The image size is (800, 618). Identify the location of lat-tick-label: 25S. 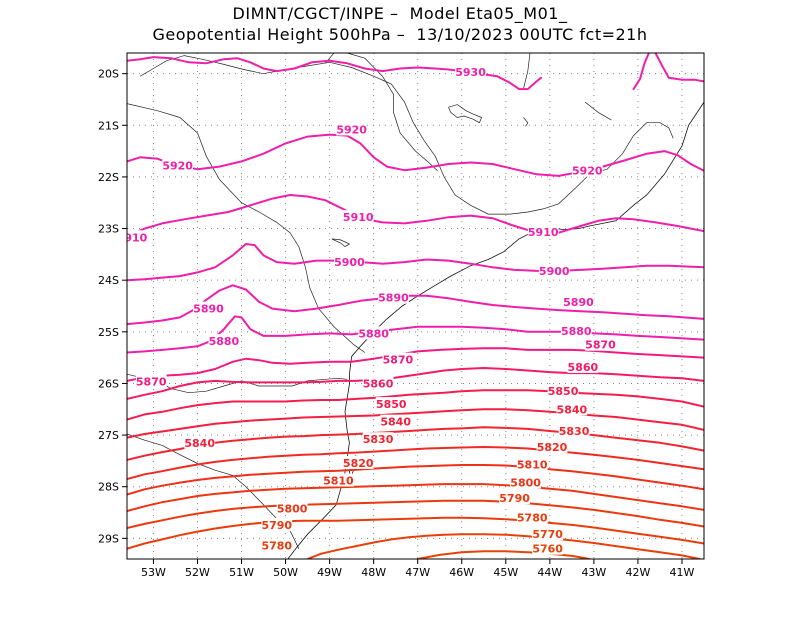
(108, 332).